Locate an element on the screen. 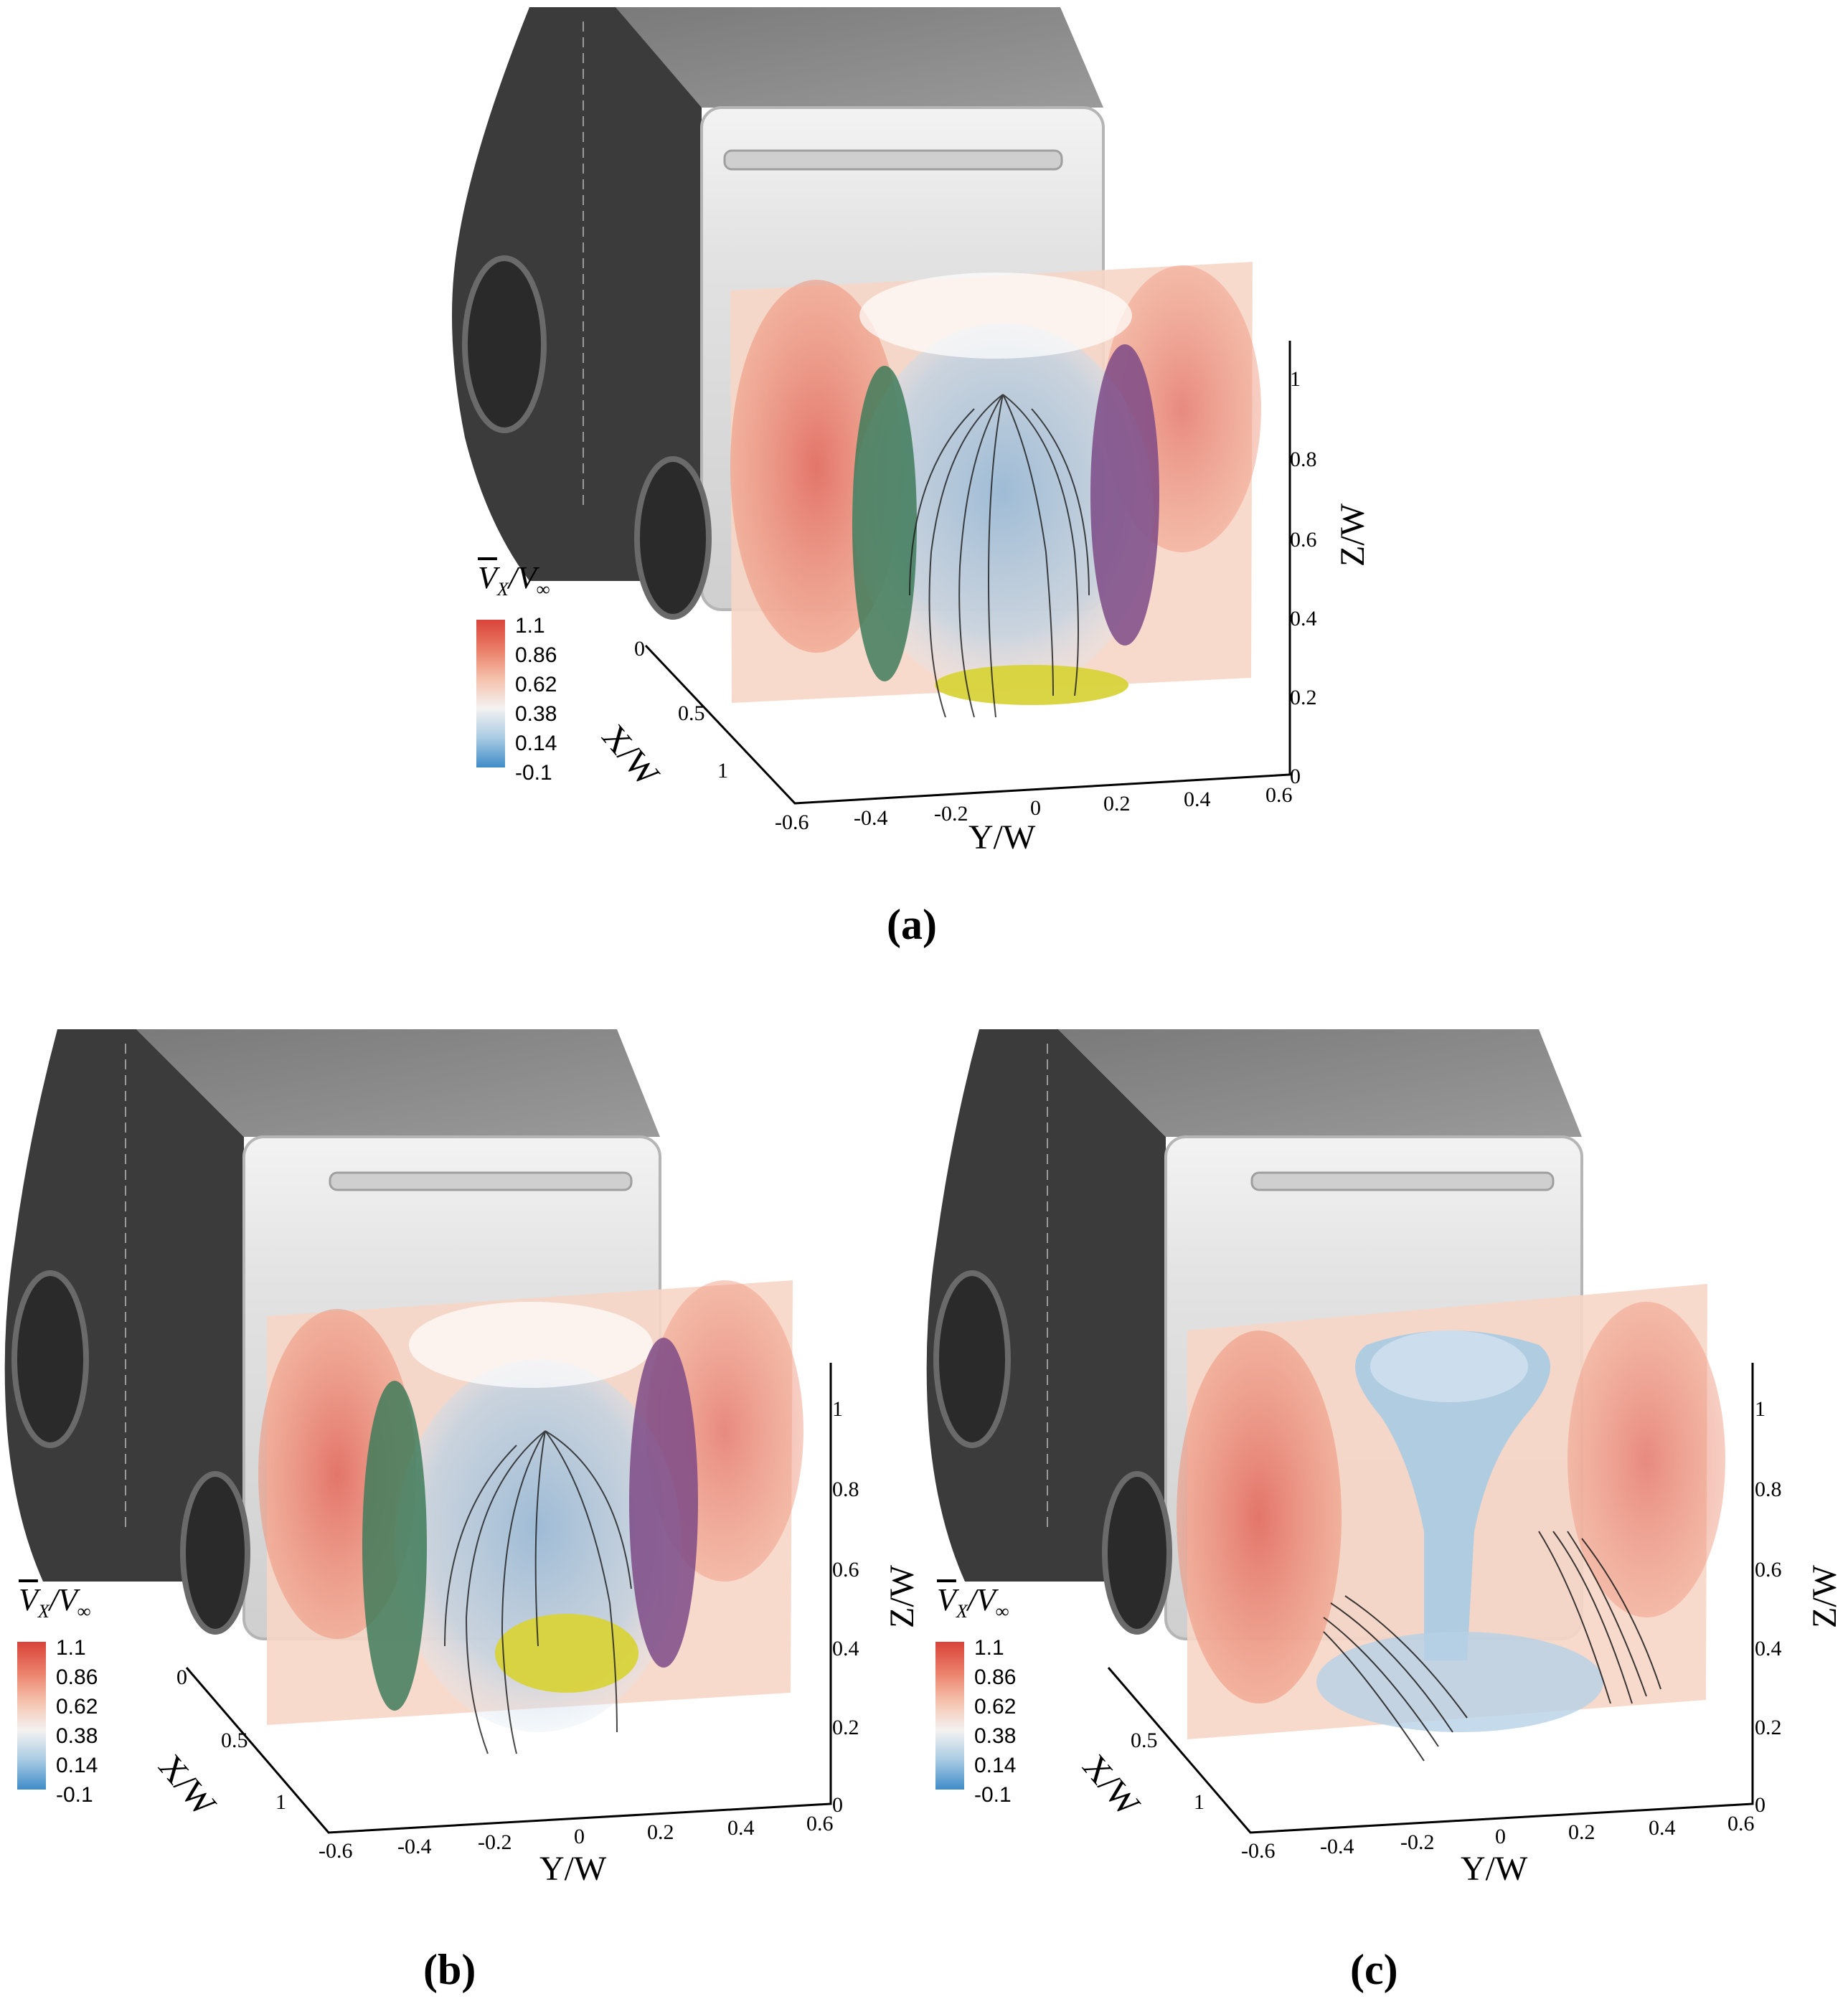 The image size is (1848, 2004). vortex-top is located at coordinates (1449, 1366).